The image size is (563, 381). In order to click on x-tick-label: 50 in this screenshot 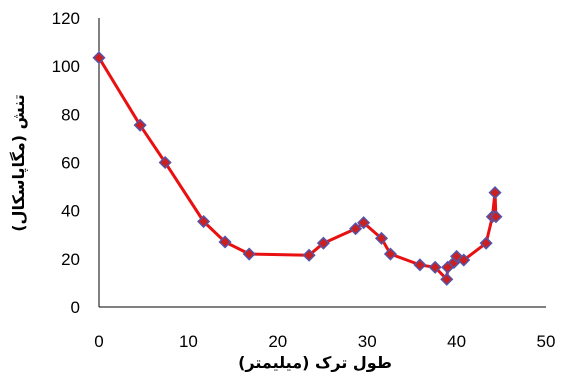, I will do `click(546, 341)`.